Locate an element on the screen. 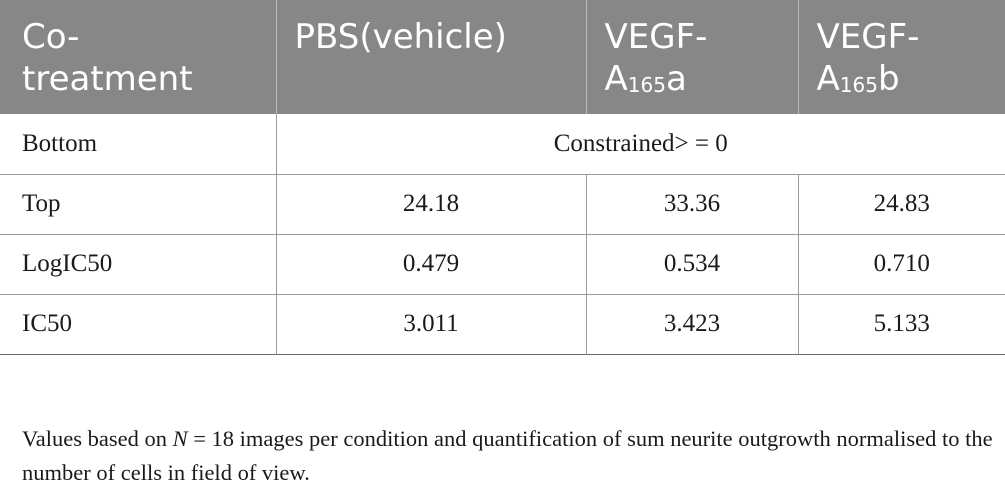 This screenshot has width=1005, height=500. row-label: LogIC50 is located at coordinates (138, 264).